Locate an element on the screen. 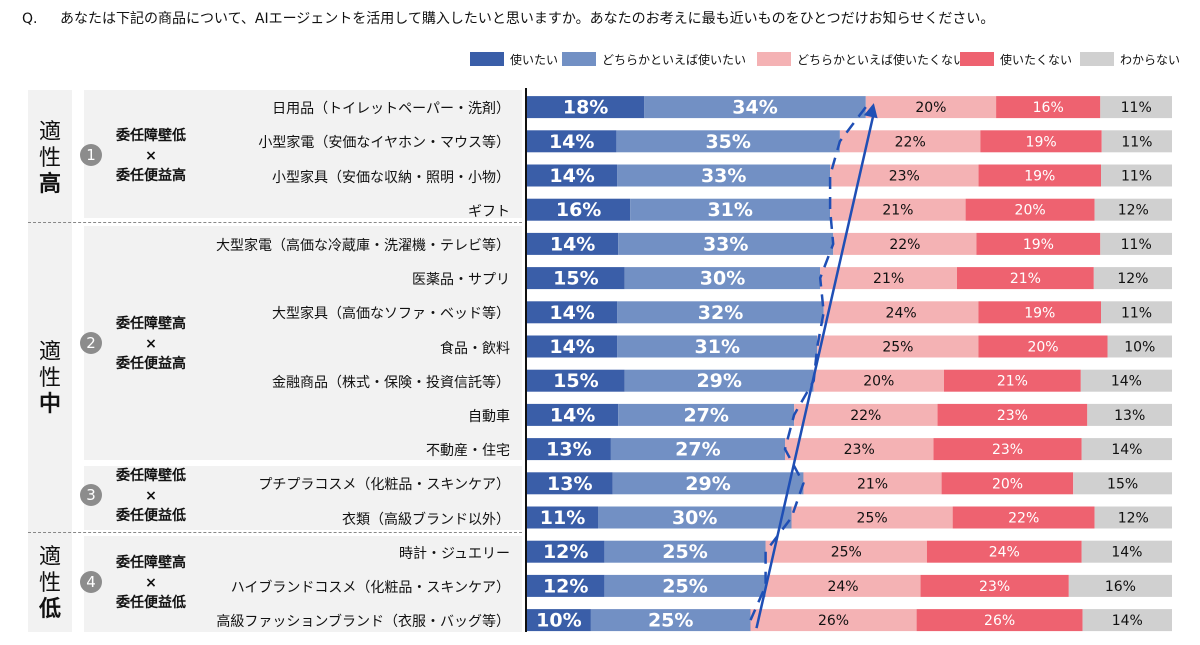 This screenshot has width=1200, height=645. value-label-use: 13% is located at coordinates (568, 450).